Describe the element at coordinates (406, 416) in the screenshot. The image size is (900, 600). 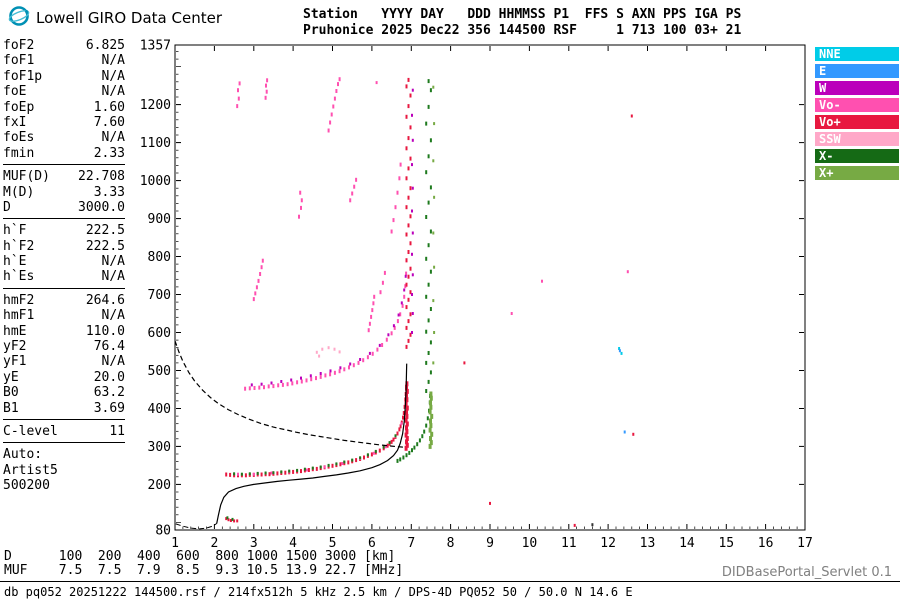
I see `series-o-critical-column` at that location.